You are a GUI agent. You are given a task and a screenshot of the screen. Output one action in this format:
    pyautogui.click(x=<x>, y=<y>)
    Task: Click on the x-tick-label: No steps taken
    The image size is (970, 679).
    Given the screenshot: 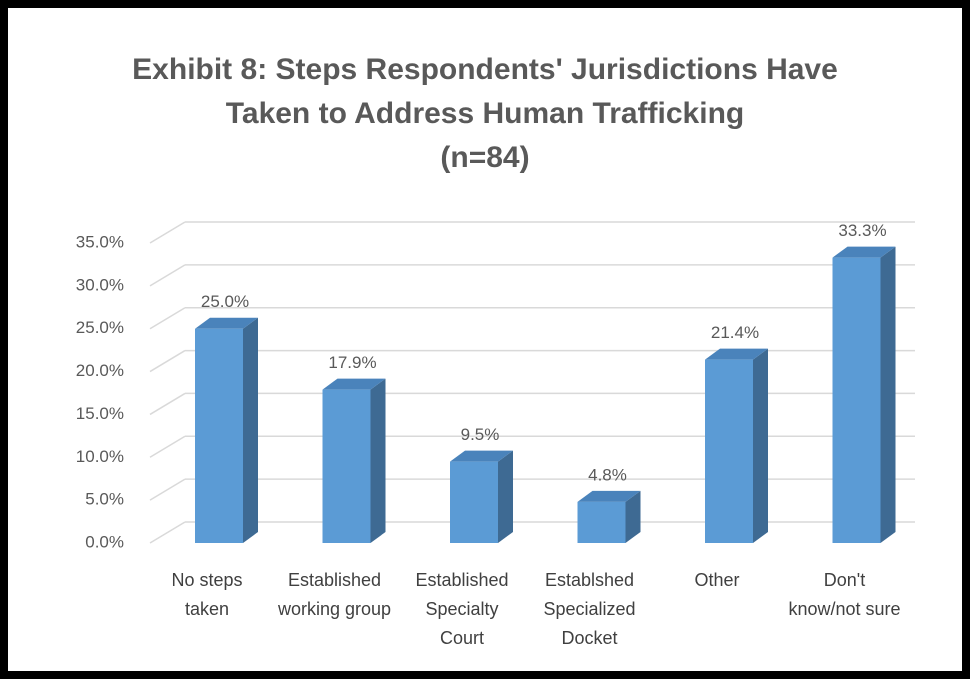 What is the action you would take?
    pyautogui.click(x=207, y=594)
    